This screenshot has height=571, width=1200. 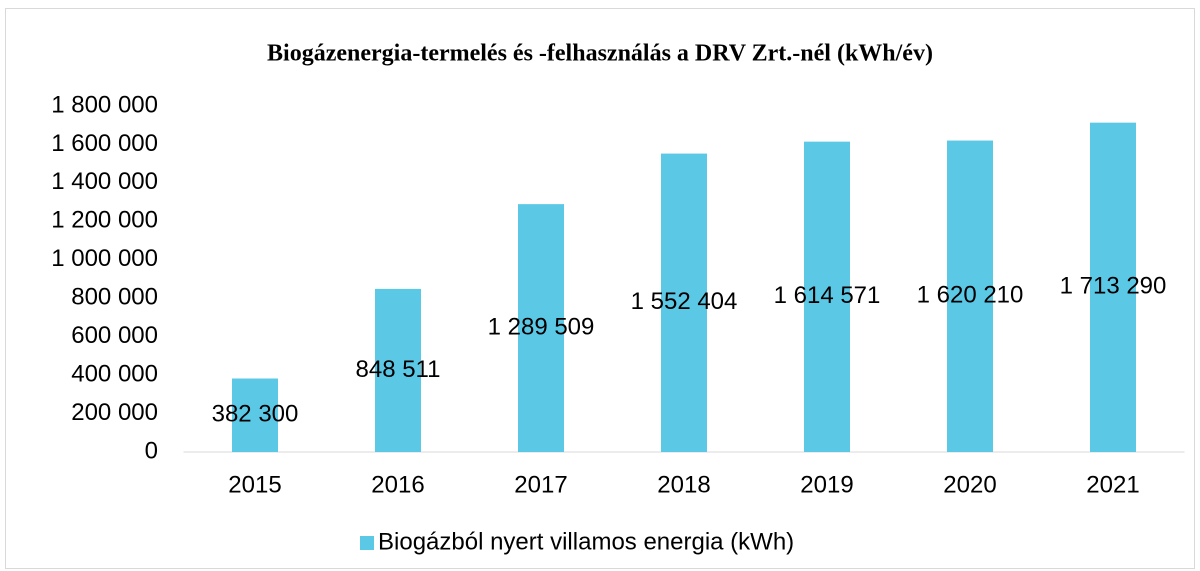 What do you see at coordinates (104, 220) in the screenshot?
I see `y-tick-label: 1 200 000` at bounding box center [104, 220].